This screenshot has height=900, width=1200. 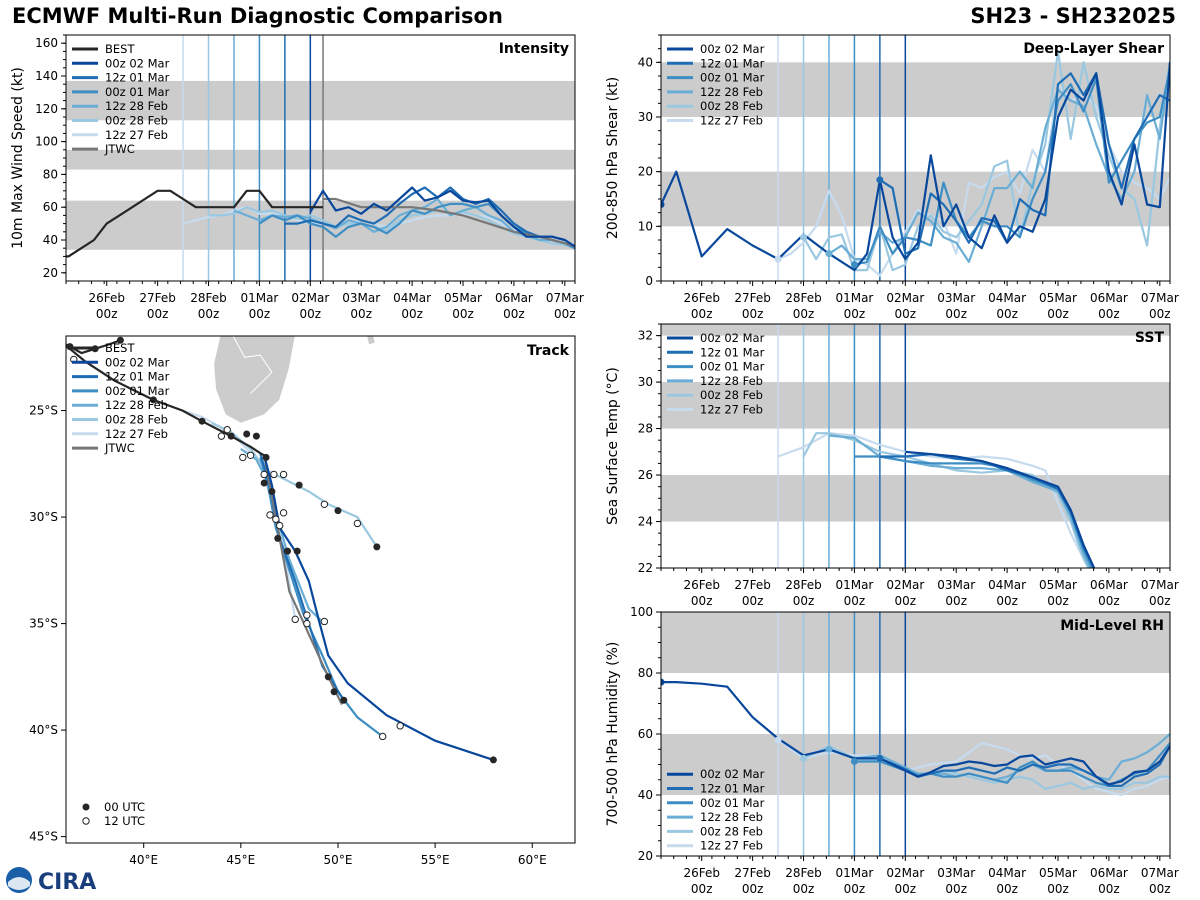 What do you see at coordinates (645, 856) in the screenshot?
I see `y-tick-label: 20` at bounding box center [645, 856].